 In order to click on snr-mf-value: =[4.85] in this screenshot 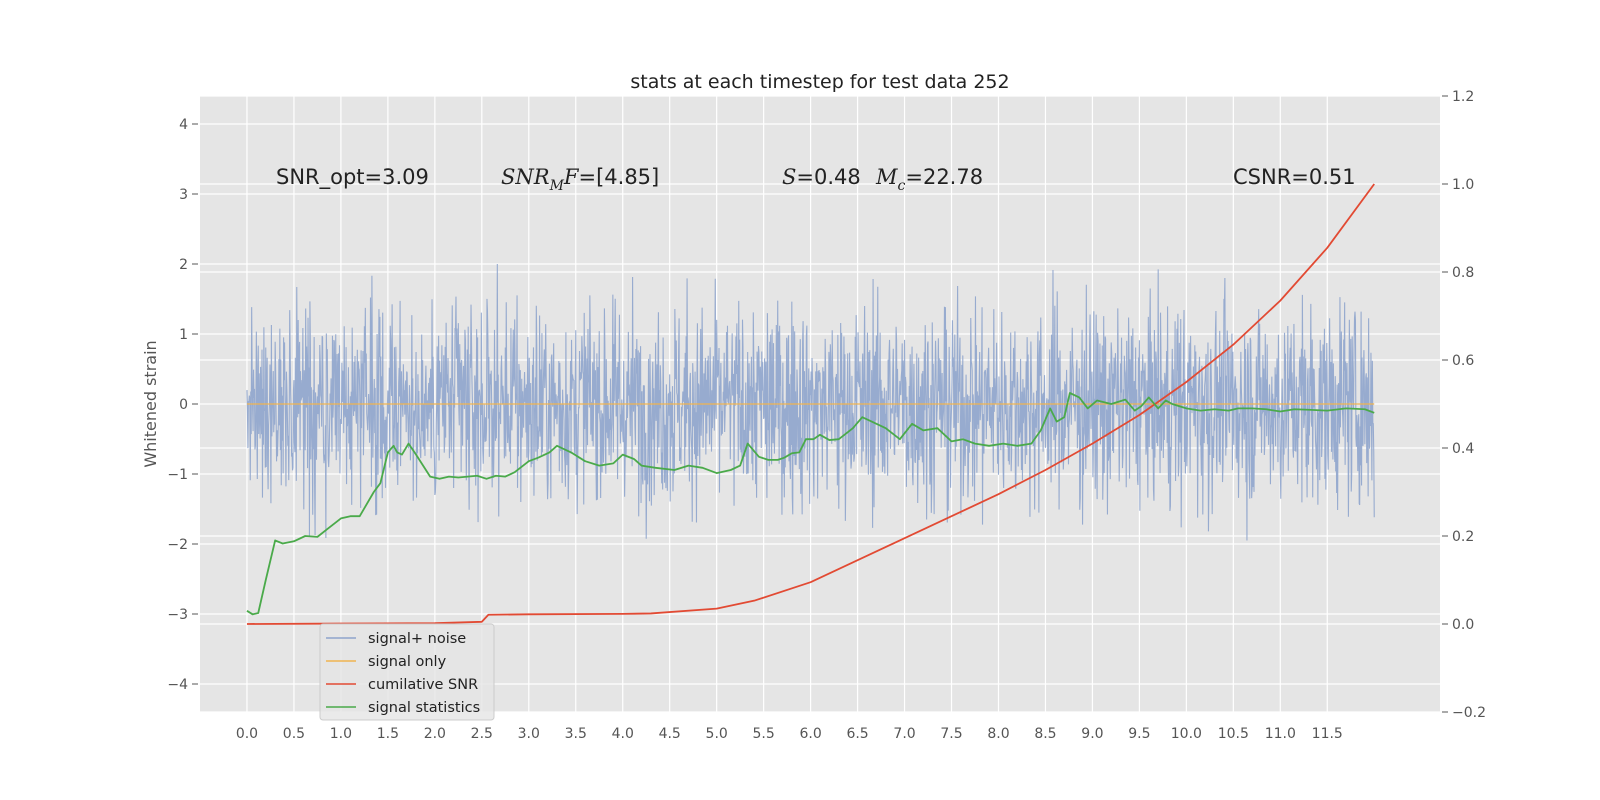, I will do `click(619, 177)`.